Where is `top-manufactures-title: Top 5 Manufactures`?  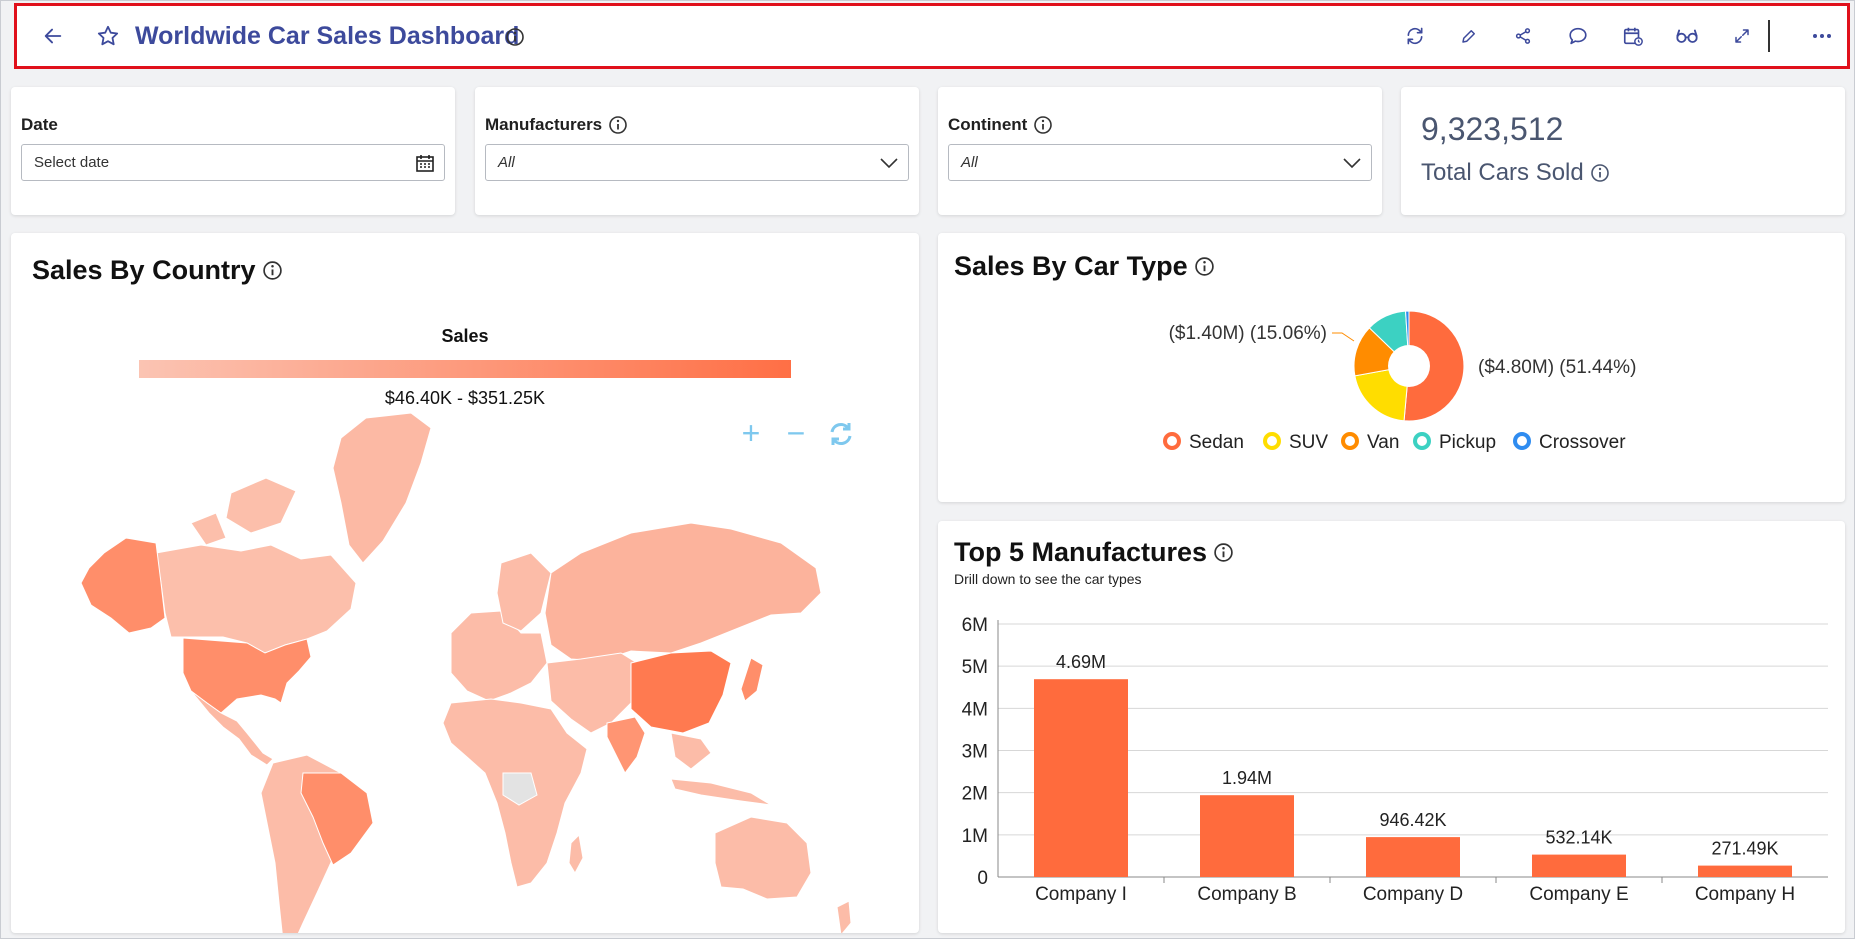
top-manufactures-title: Top 5 Manufactures is located at coordinates (1094, 552).